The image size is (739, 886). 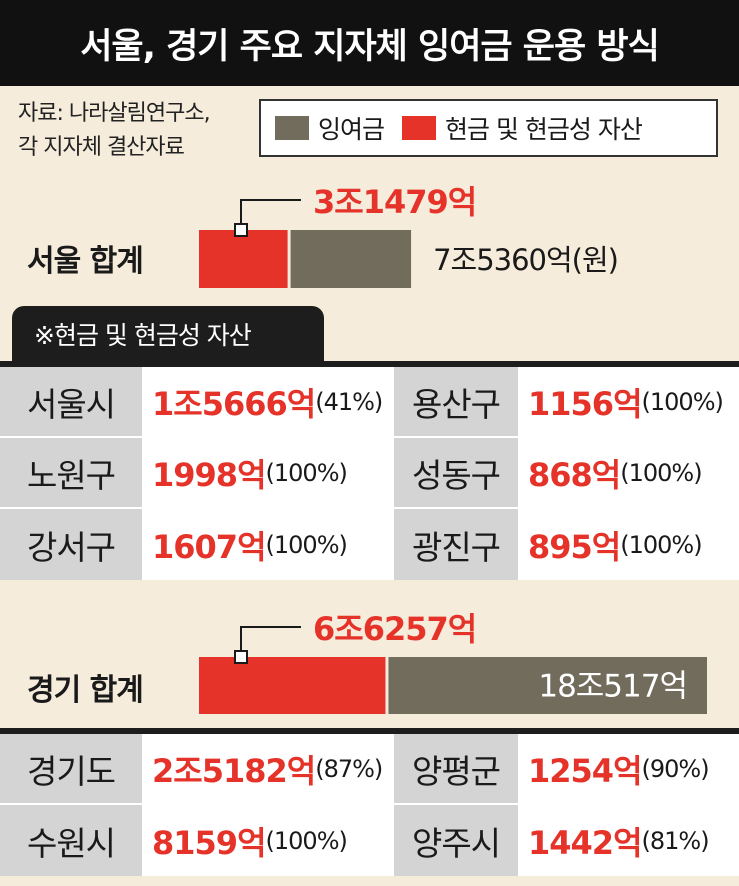 I want to click on cash-amount: 8159억, so click(x=209, y=842).